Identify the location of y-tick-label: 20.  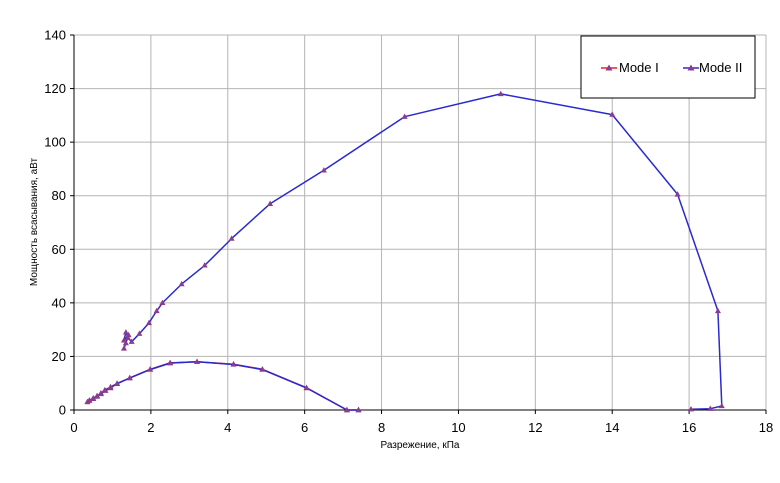
(59, 356).